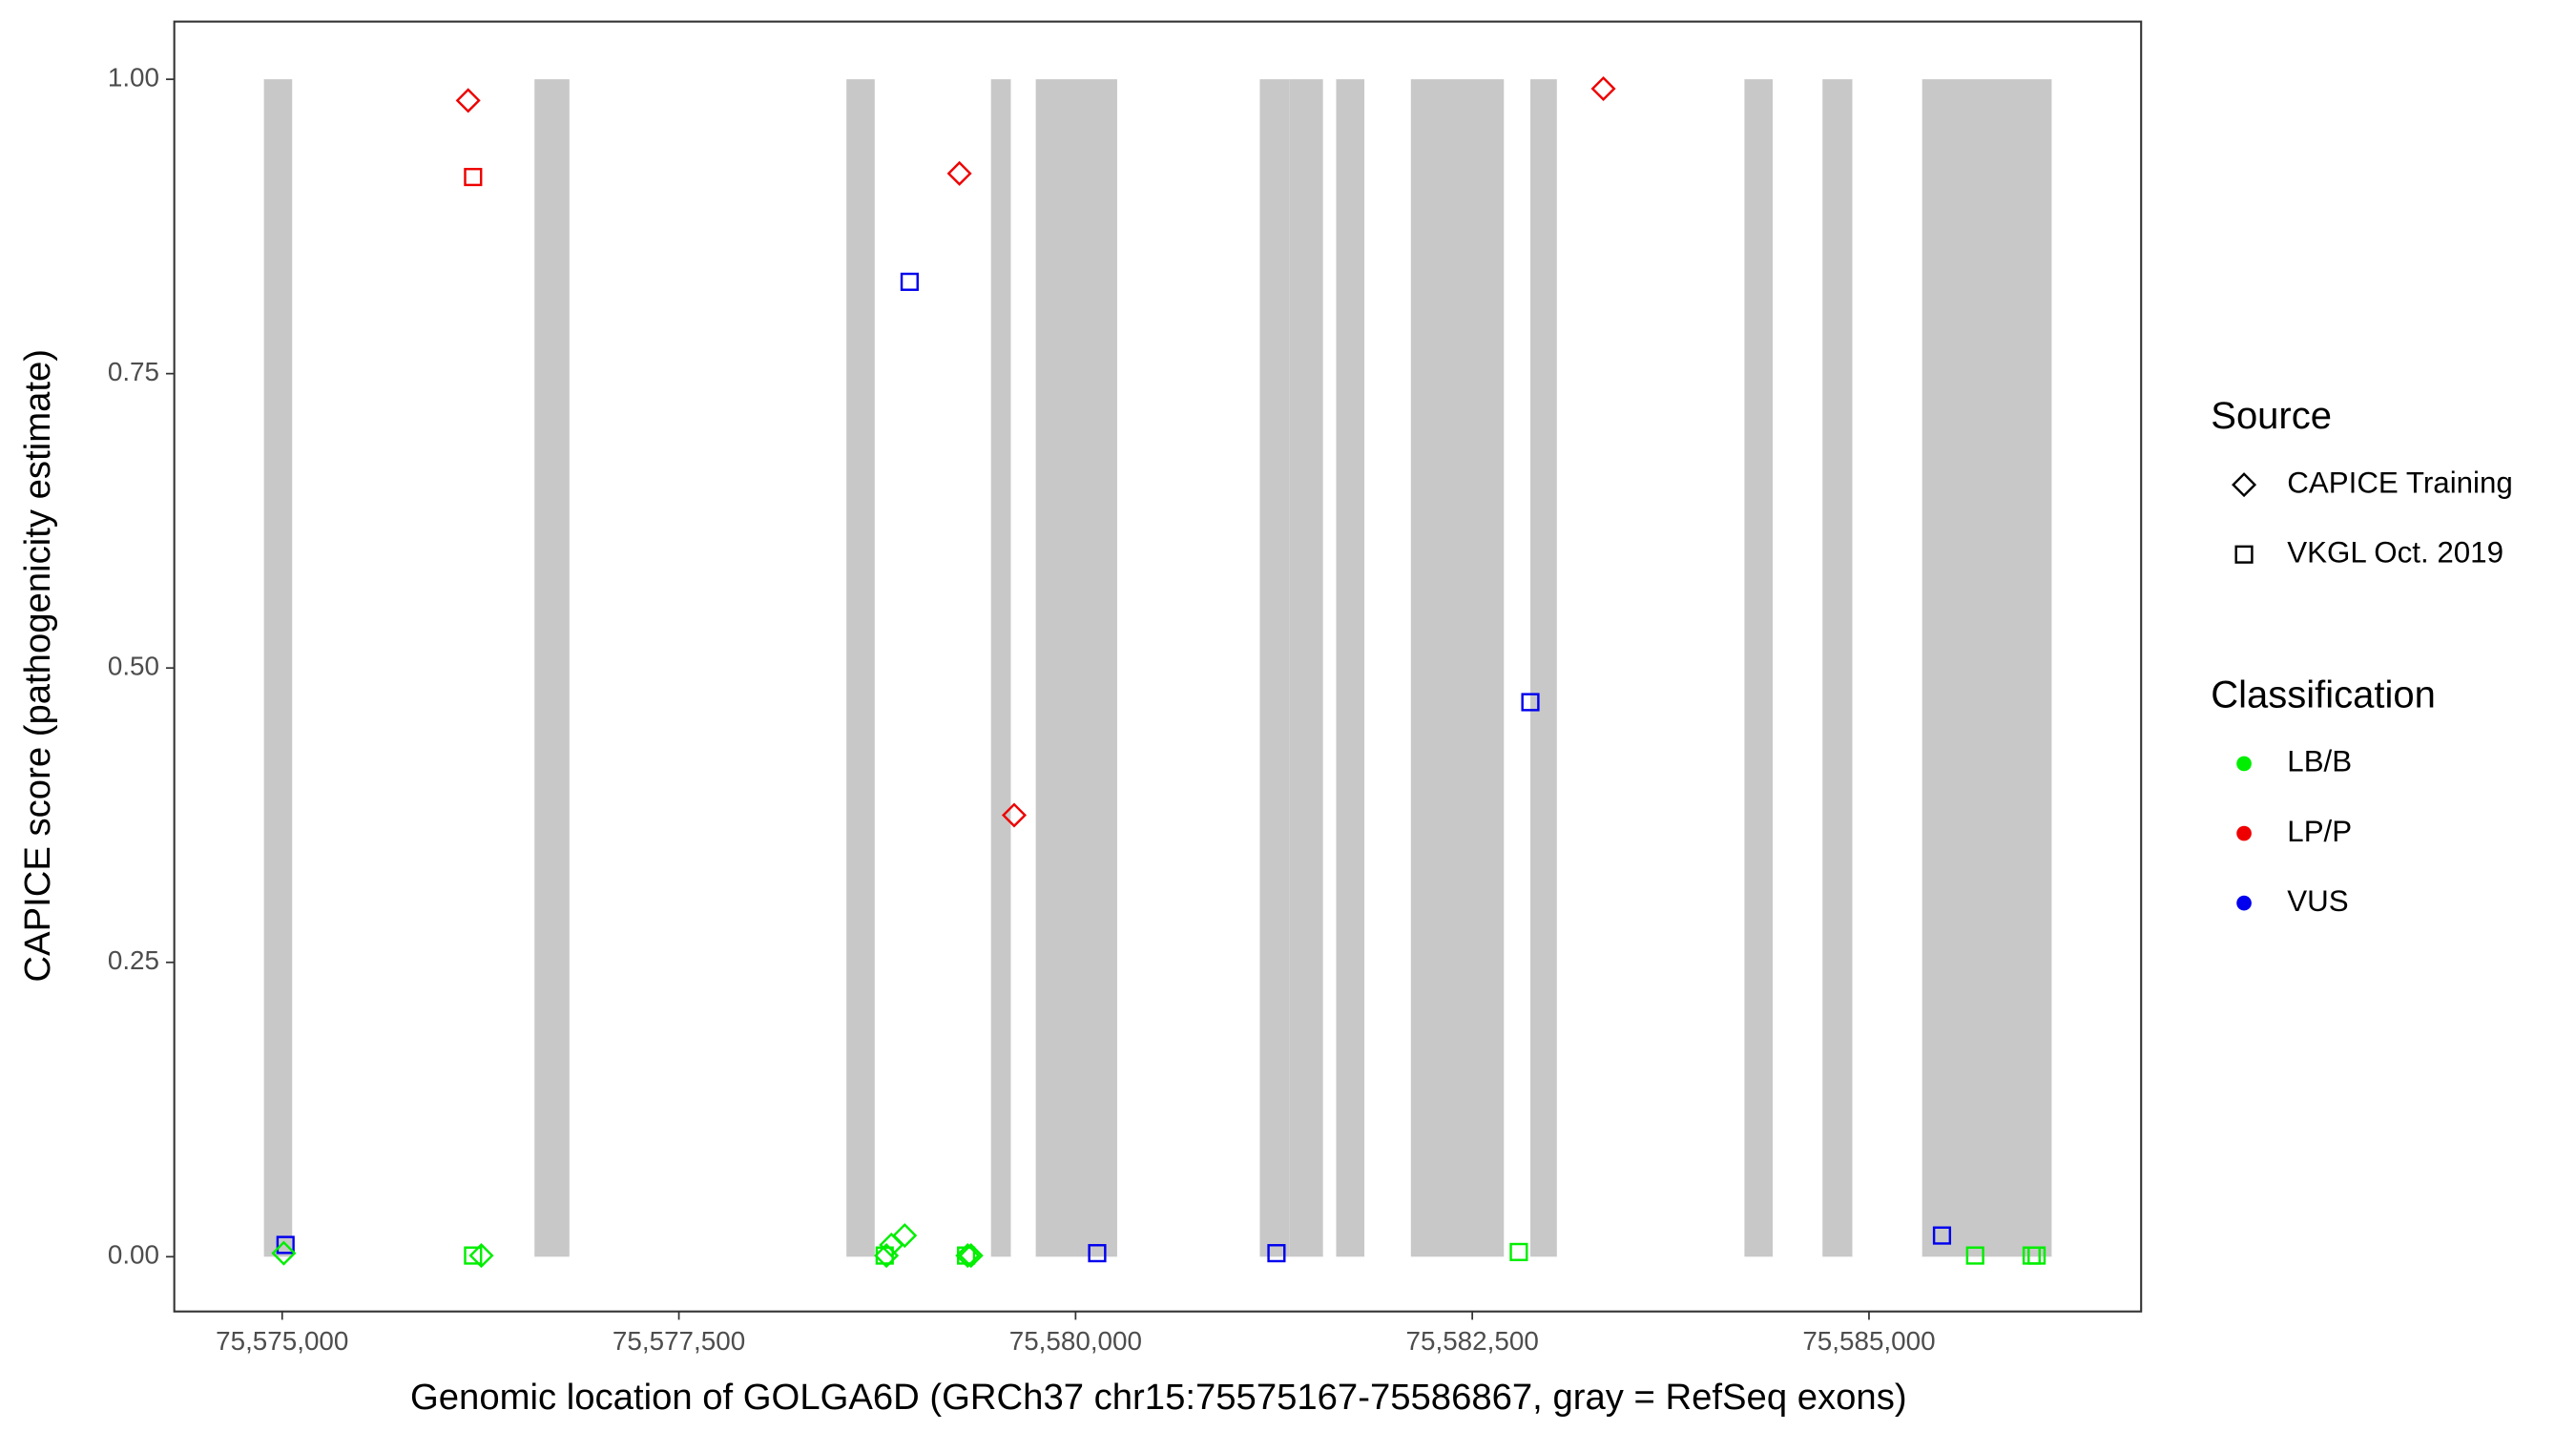 This screenshot has height=1431, width=2576. What do you see at coordinates (2319, 761) in the screenshot?
I see `legend-label: LB/B` at bounding box center [2319, 761].